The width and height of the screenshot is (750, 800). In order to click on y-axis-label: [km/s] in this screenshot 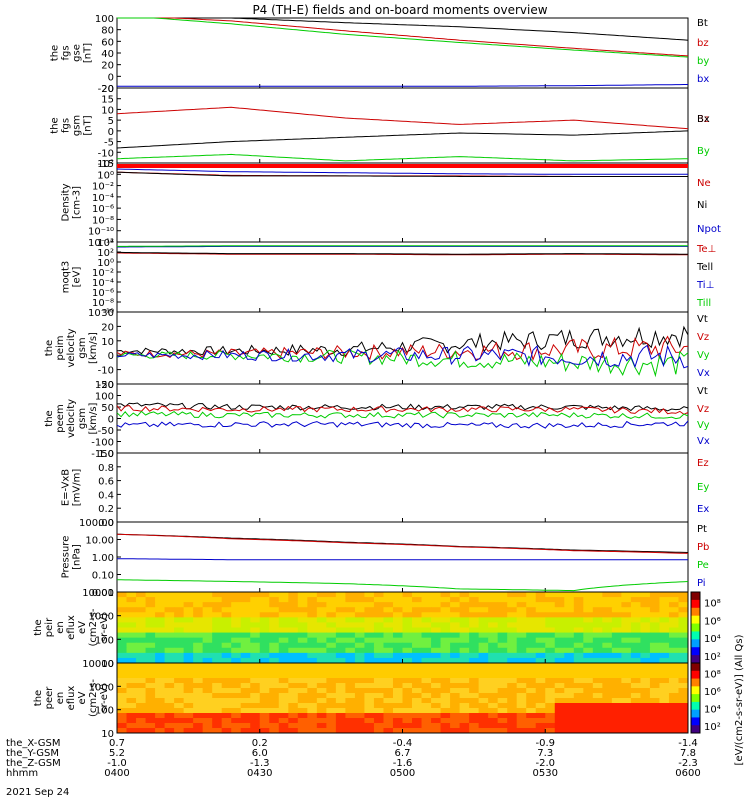, I will do `click(93, 418)`.